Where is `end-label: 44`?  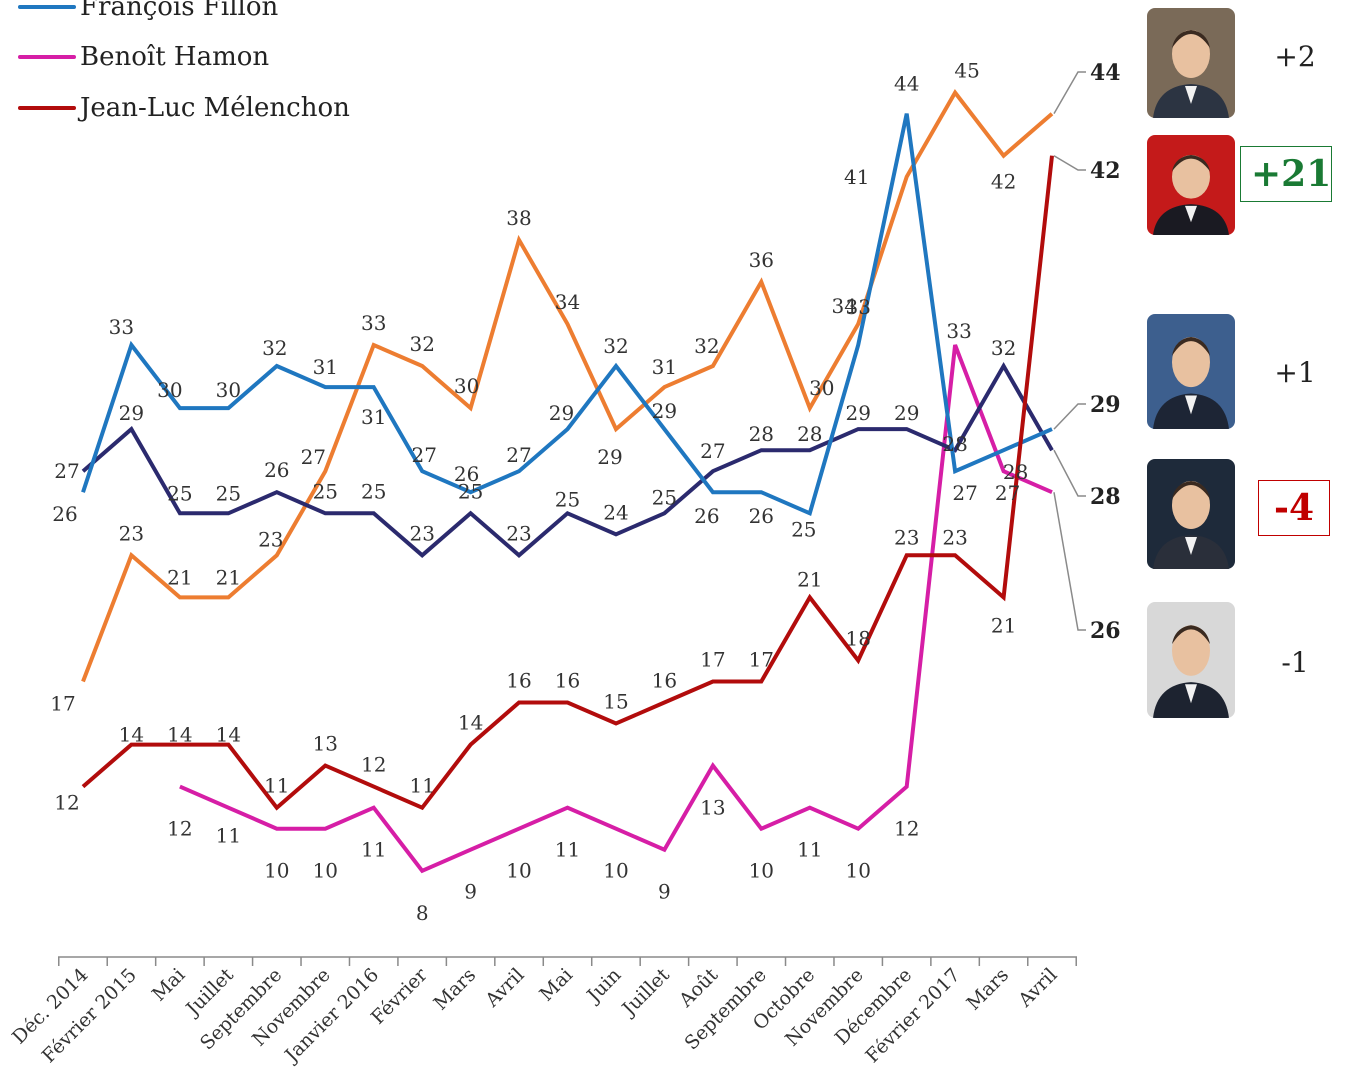
end-label: 44 is located at coordinates (1105, 73).